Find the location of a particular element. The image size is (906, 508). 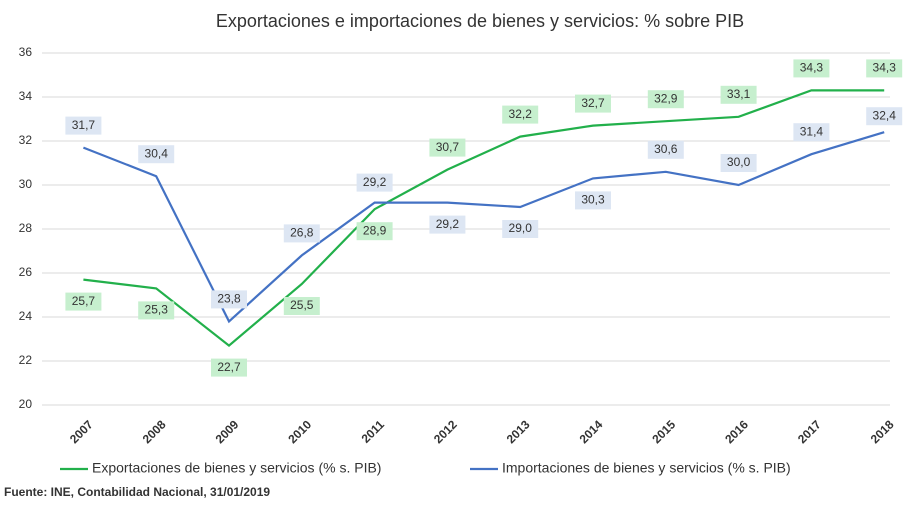

data-label: 22,7 is located at coordinates (229, 367).